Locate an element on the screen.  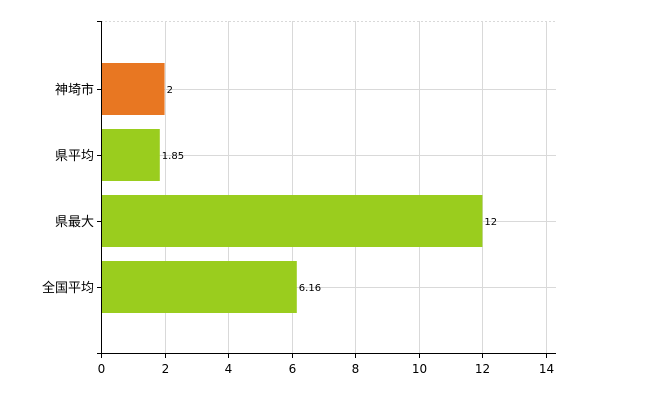
category-label: 県平均 is located at coordinates (74, 156).